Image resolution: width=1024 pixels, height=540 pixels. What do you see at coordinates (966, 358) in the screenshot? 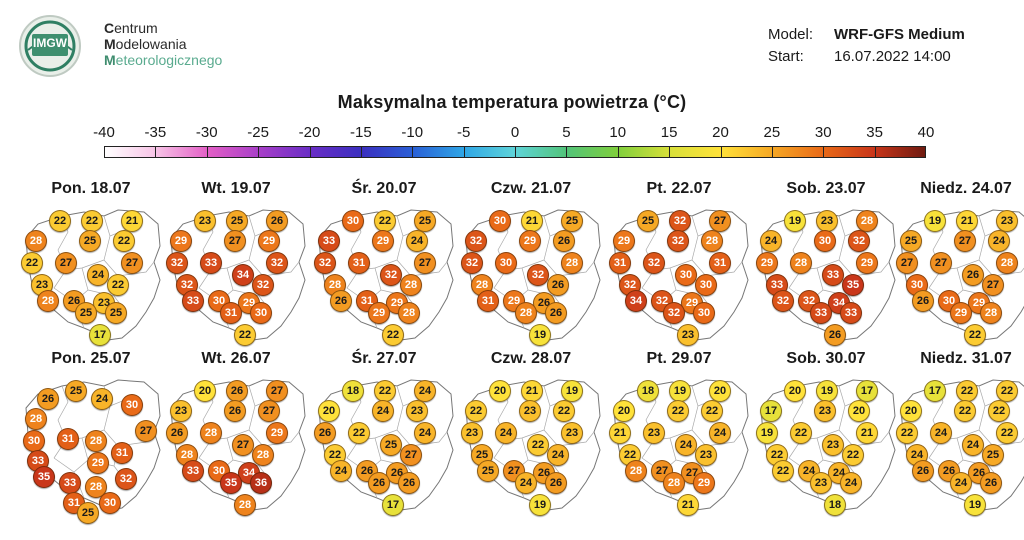
I see `day-label: Niedz. 31.07` at bounding box center [966, 358].